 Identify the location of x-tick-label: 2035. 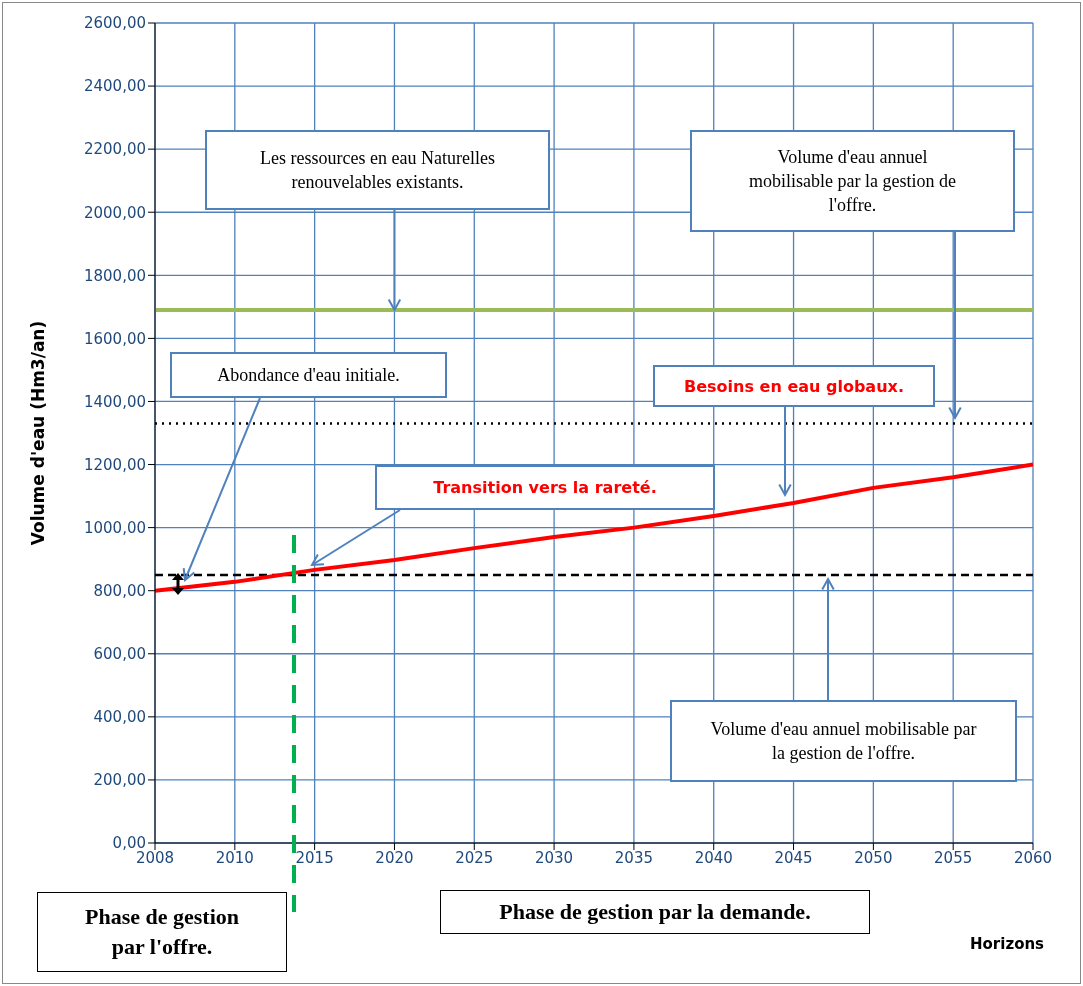
(633, 857).